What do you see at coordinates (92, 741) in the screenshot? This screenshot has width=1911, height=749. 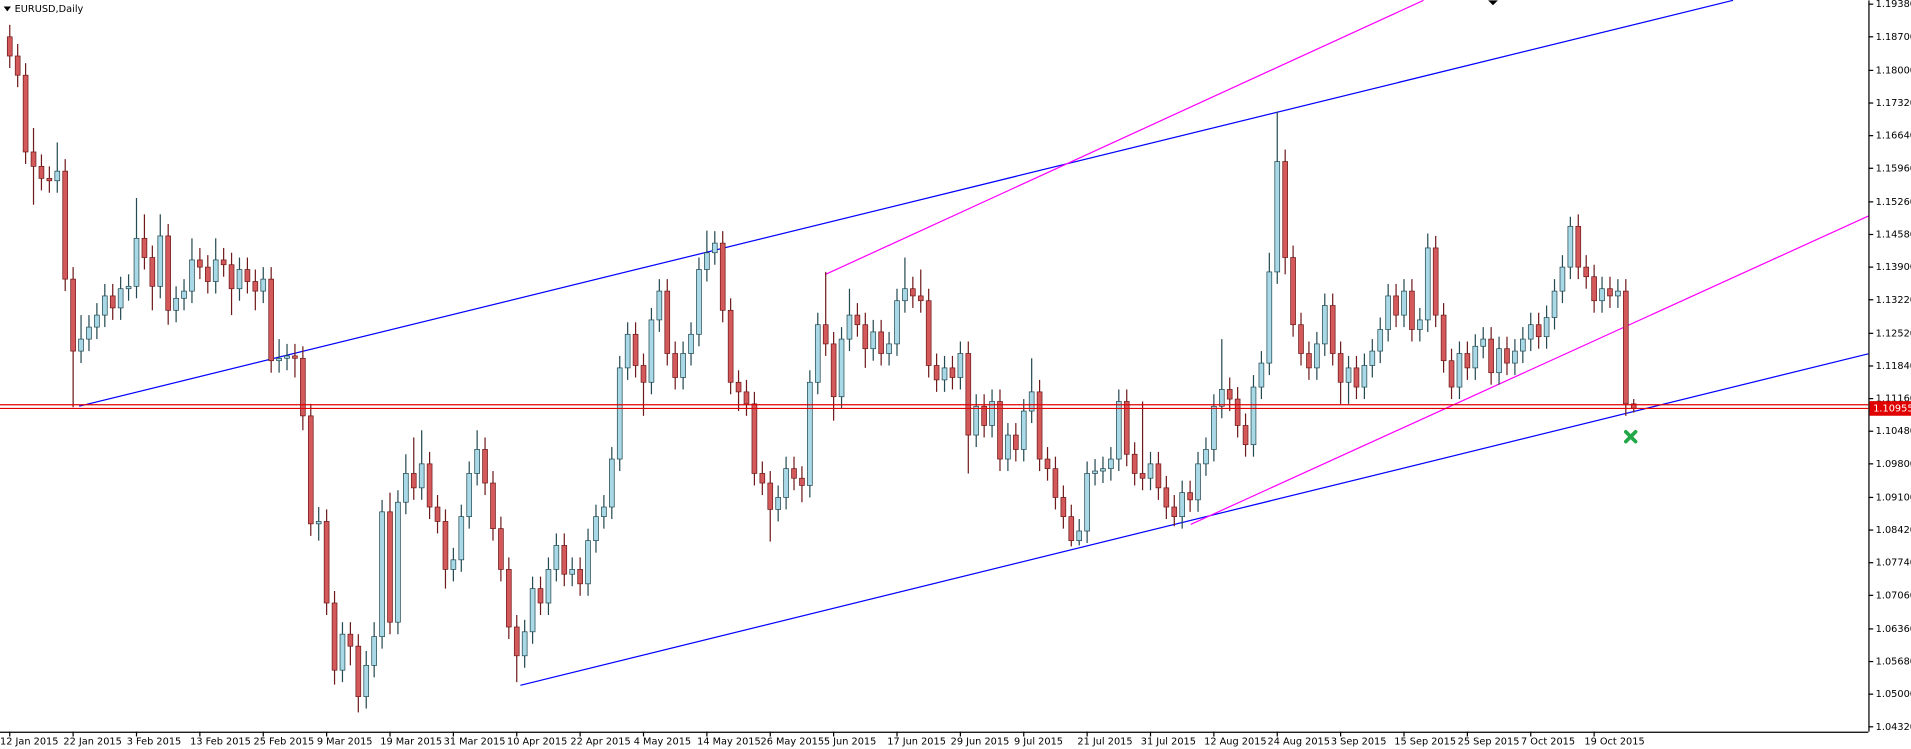 I see `x-tick-label: 22 Jan 2015` at bounding box center [92, 741].